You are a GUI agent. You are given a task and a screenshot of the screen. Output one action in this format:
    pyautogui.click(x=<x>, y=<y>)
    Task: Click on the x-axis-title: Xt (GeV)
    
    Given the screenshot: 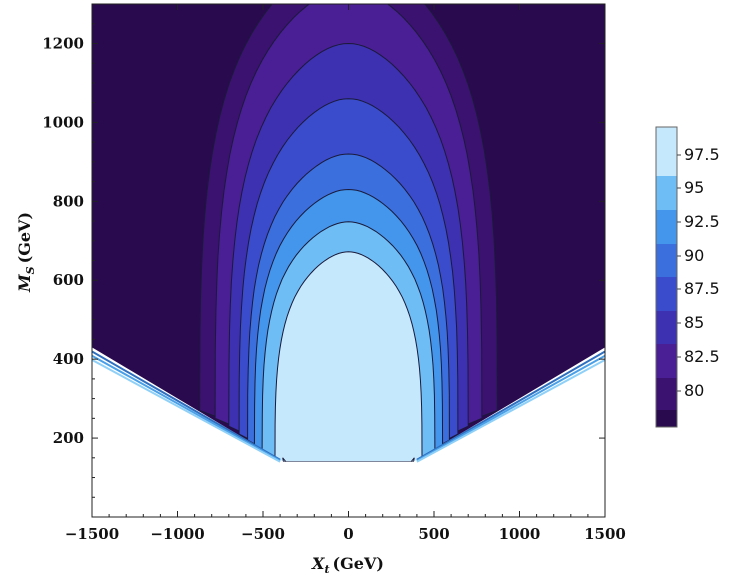 What is the action you would take?
    pyautogui.click(x=347, y=565)
    